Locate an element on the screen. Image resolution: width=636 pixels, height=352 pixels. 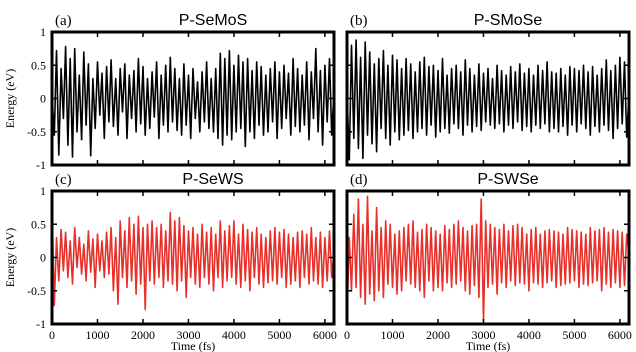
panel-tag: (b) is located at coordinates (359, 21).